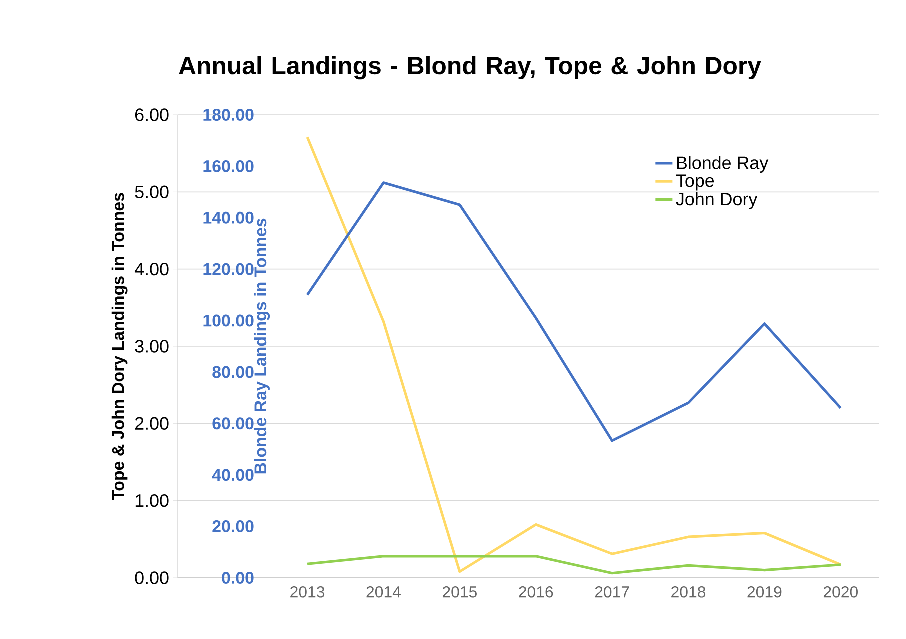 This screenshot has width=906, height=639. Describe the element at coordinates (152, 501) in the screenshot. I see `y-tick-label: 1.00` at that location.